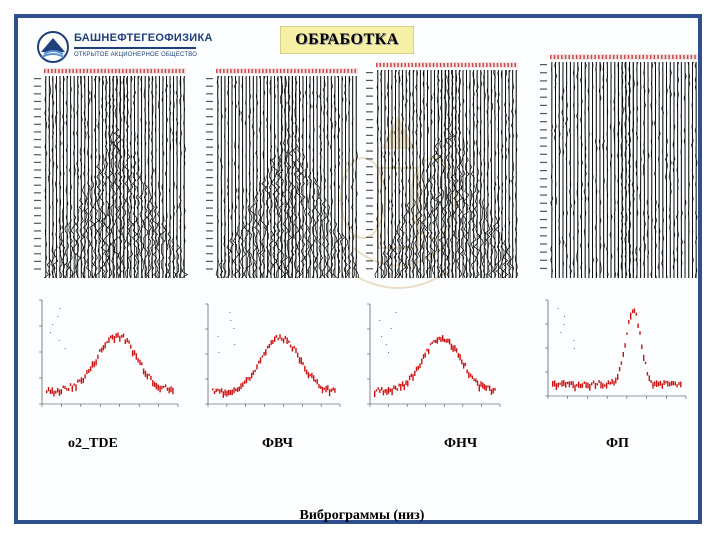 Image resolution: width=720 pixels, height=540 pixels. What do you see at coordinates (135, 48) in the screenshot?
I see `logo-divider` at bounding box center [135, 48].